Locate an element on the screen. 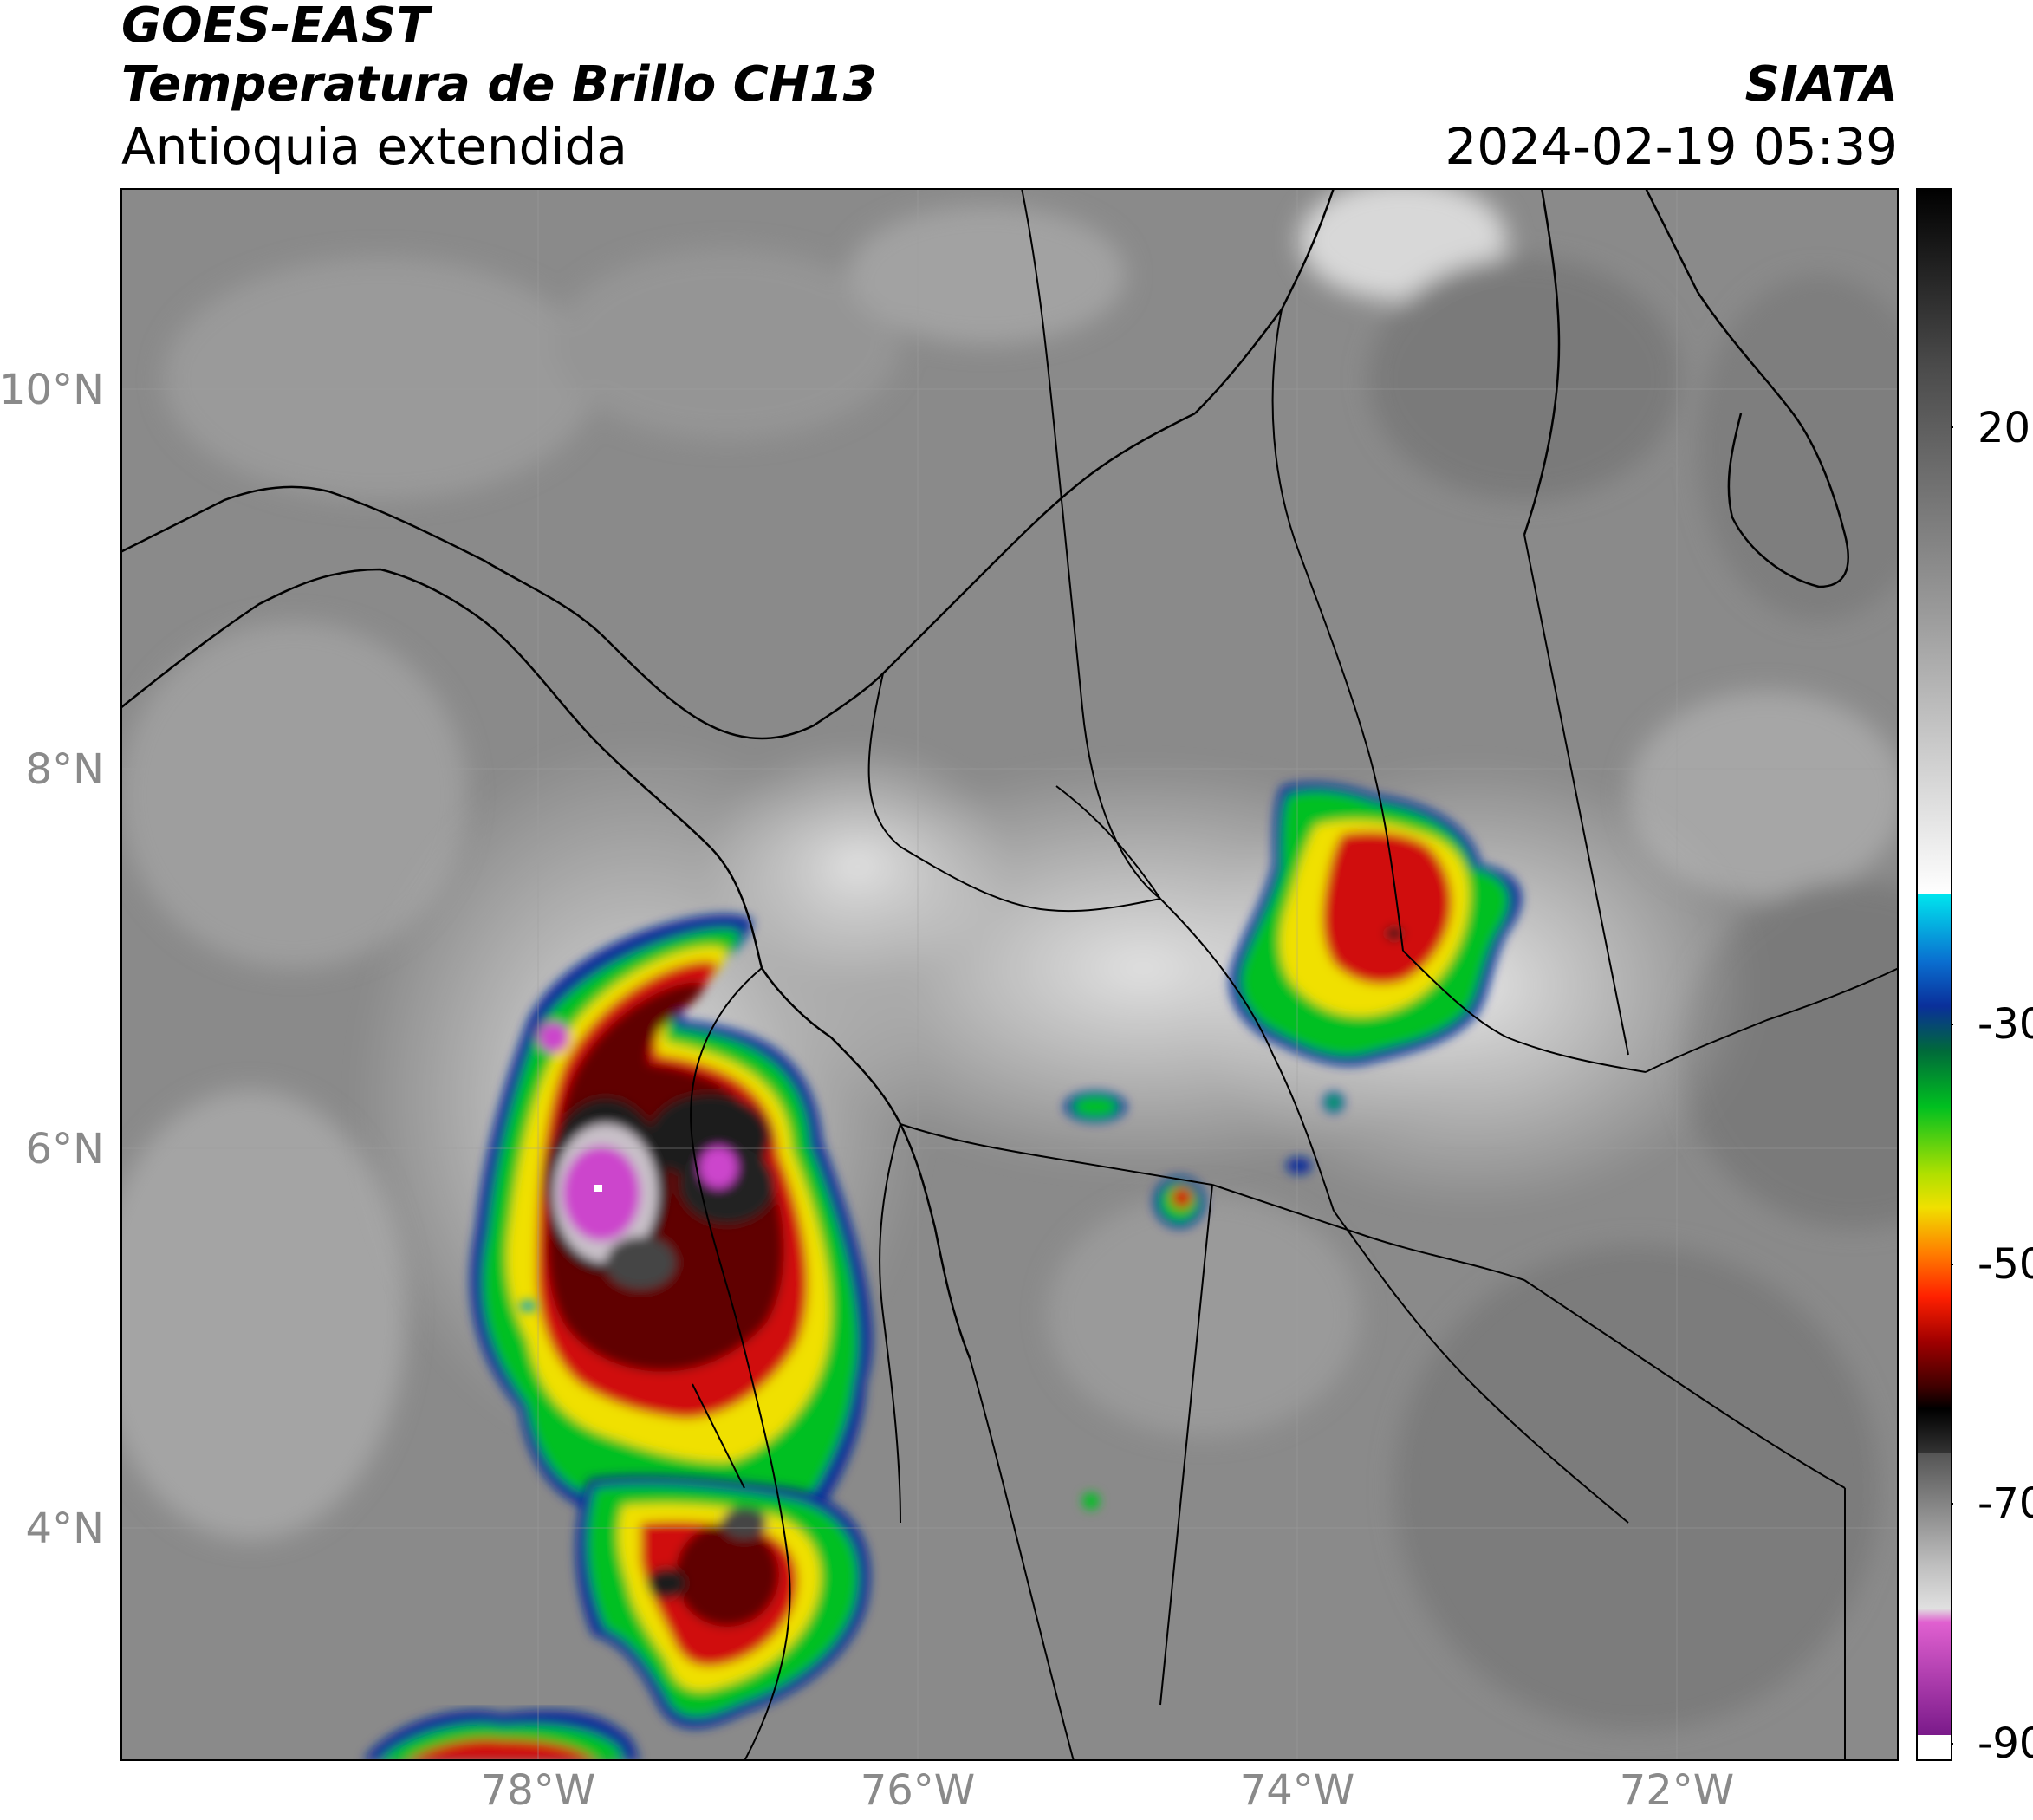 The width and height of the screenshot is (2033, 1820). lon-tick-label: 76°W is located at coordinates (918, 1790).